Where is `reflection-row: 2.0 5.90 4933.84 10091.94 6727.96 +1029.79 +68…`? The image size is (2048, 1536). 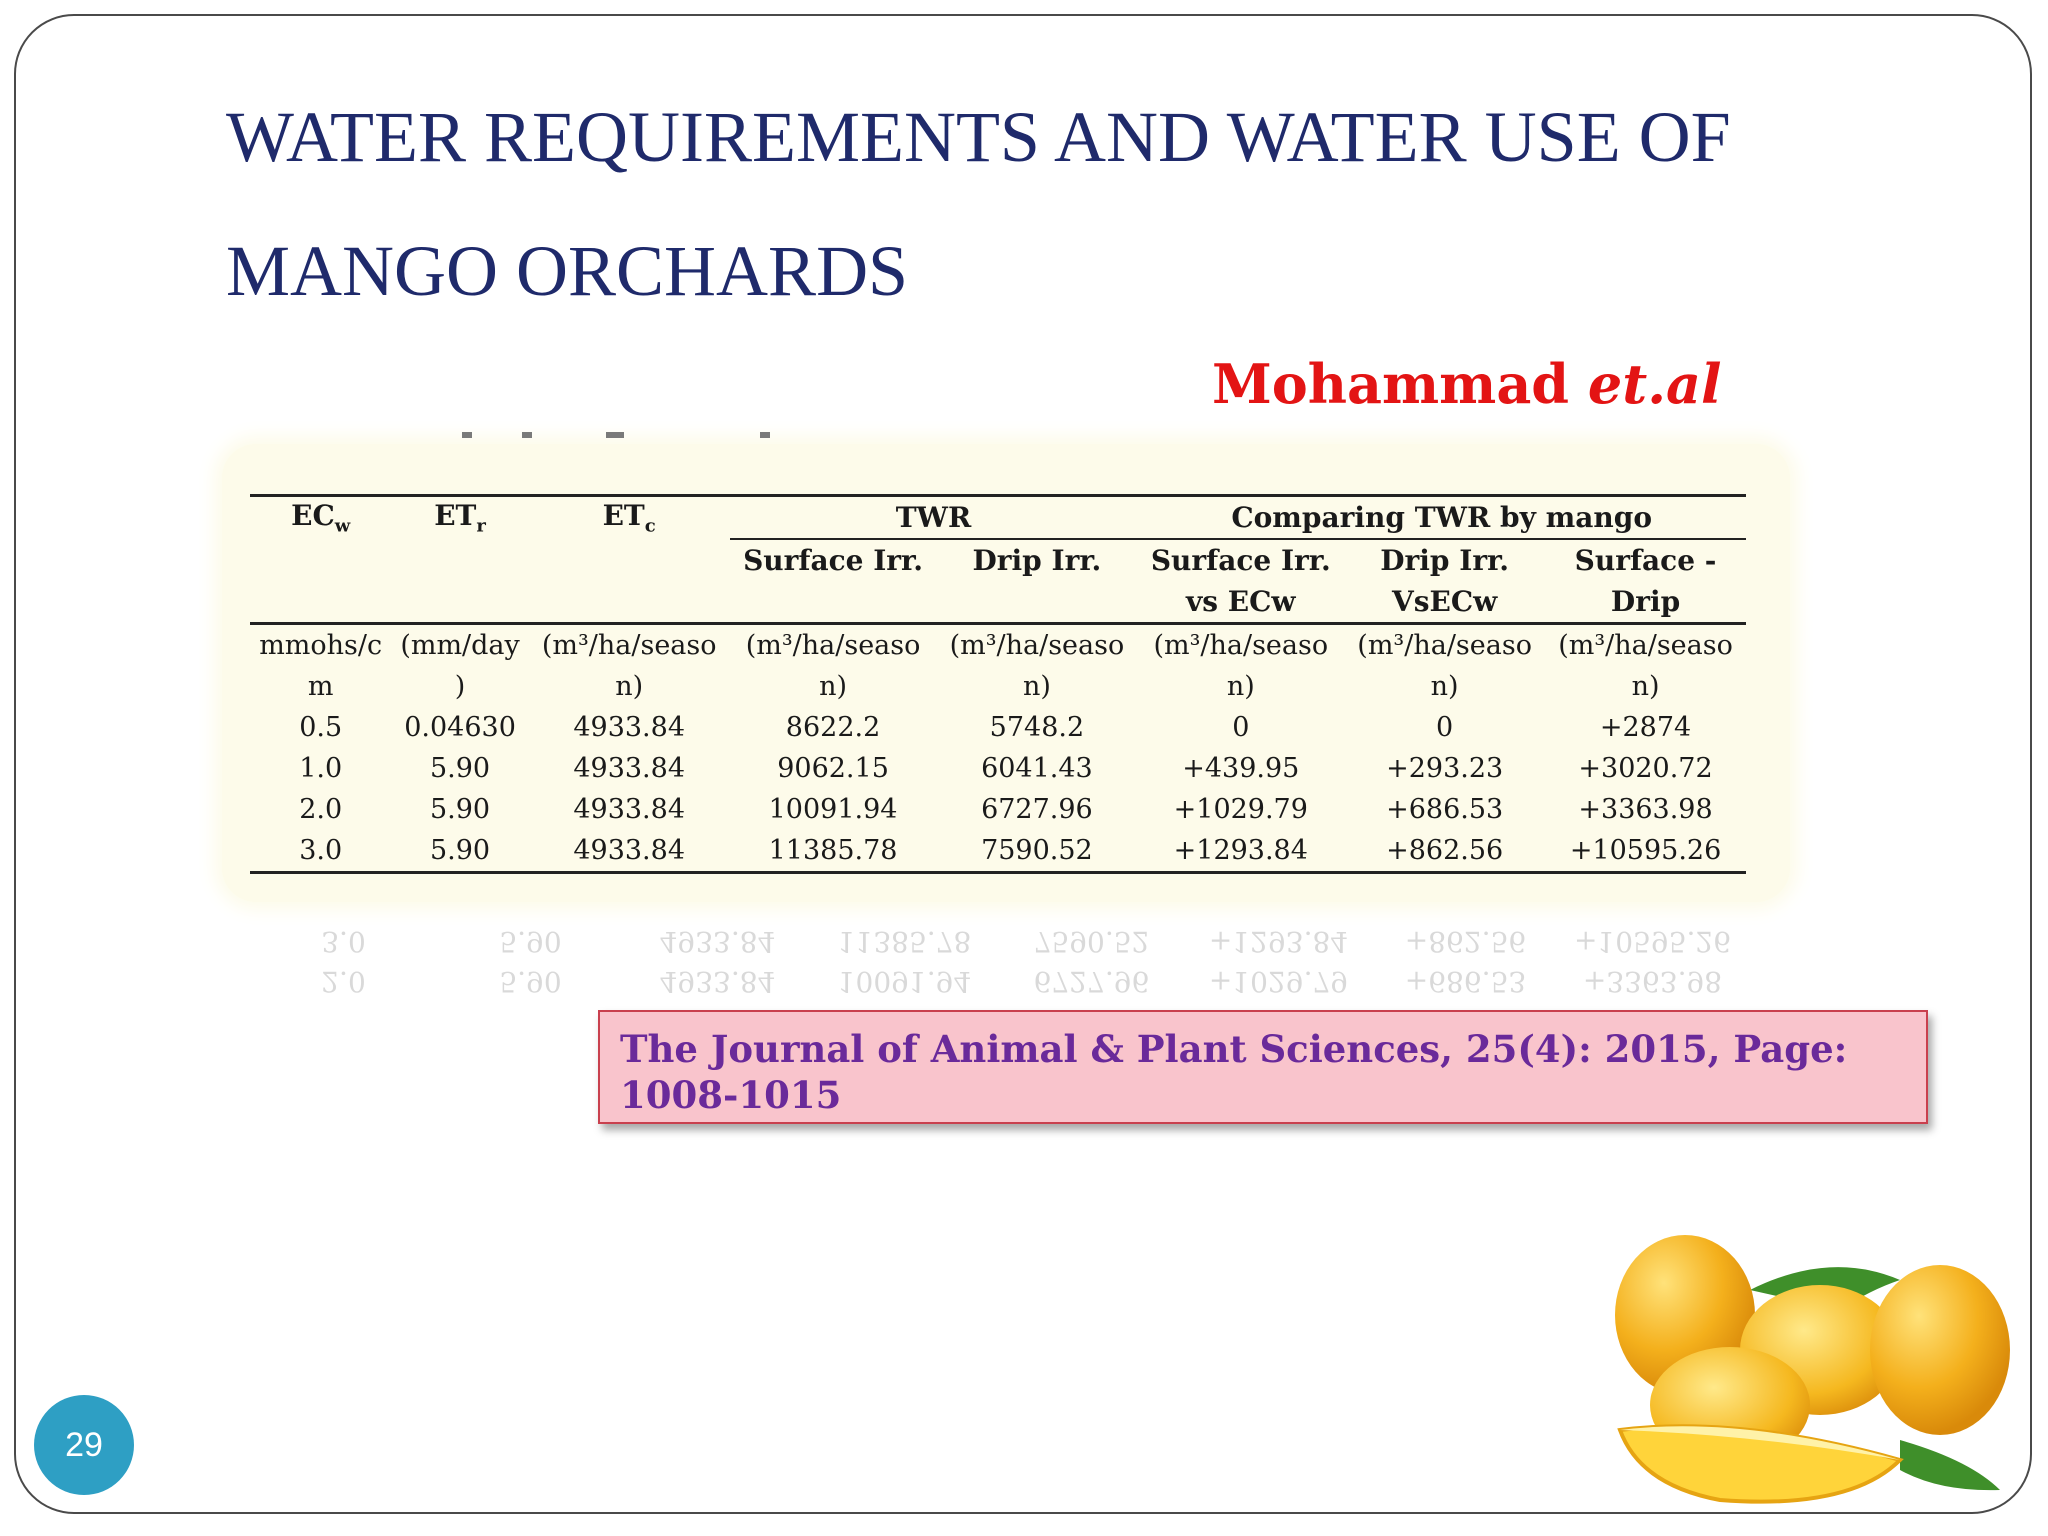
reflection-row: 2.0 5.90 4933.84 10091.94 6727.96 +1029.79 +68… is located at coordinates (1022, 981).